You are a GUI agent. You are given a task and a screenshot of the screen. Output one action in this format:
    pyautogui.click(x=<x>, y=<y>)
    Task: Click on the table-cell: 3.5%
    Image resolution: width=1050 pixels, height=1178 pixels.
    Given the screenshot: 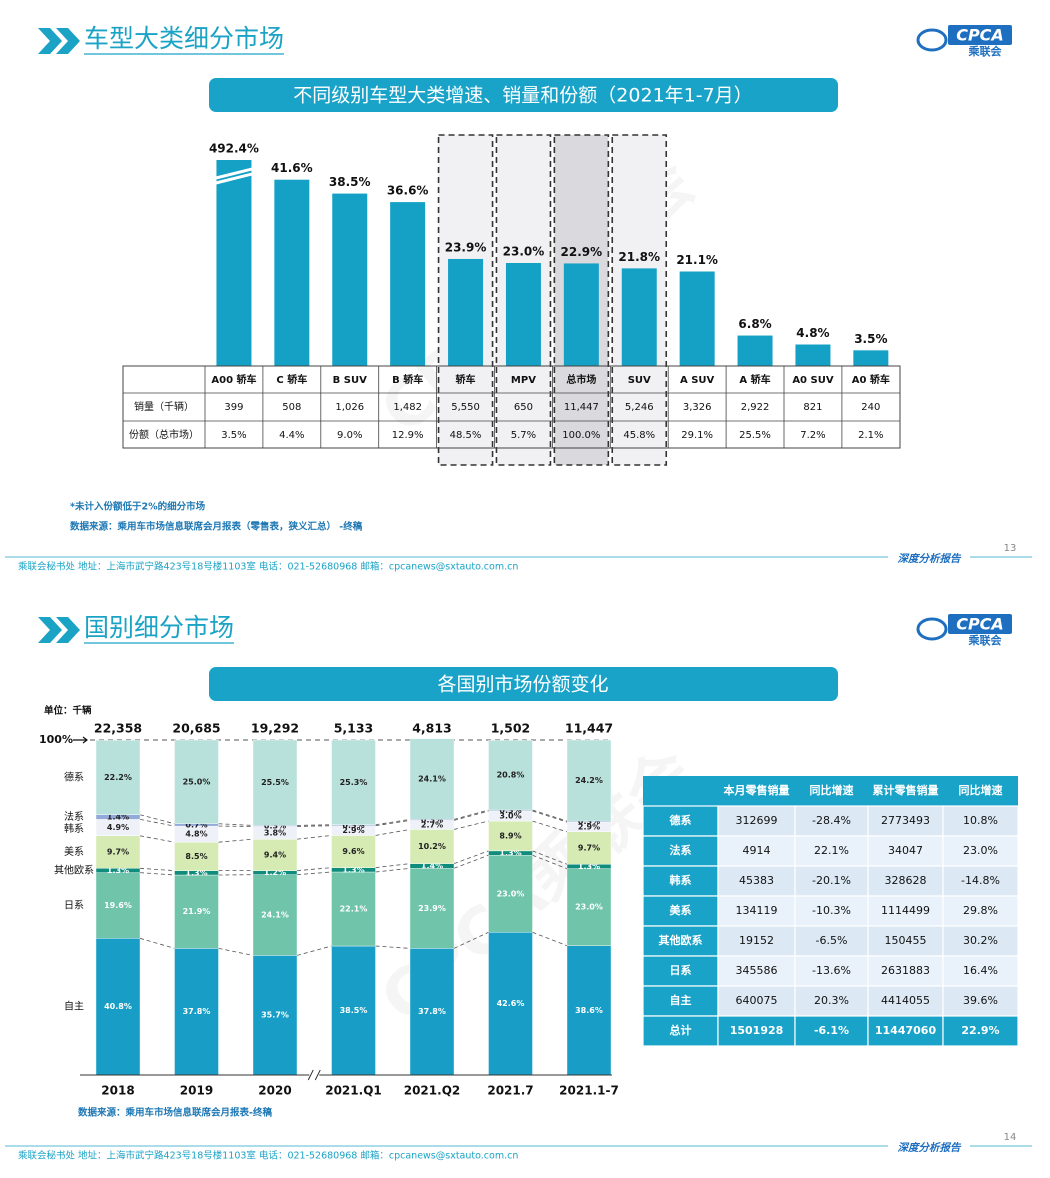 What is the action you would take?
    pyautogui.click(x=233, y=435)
    